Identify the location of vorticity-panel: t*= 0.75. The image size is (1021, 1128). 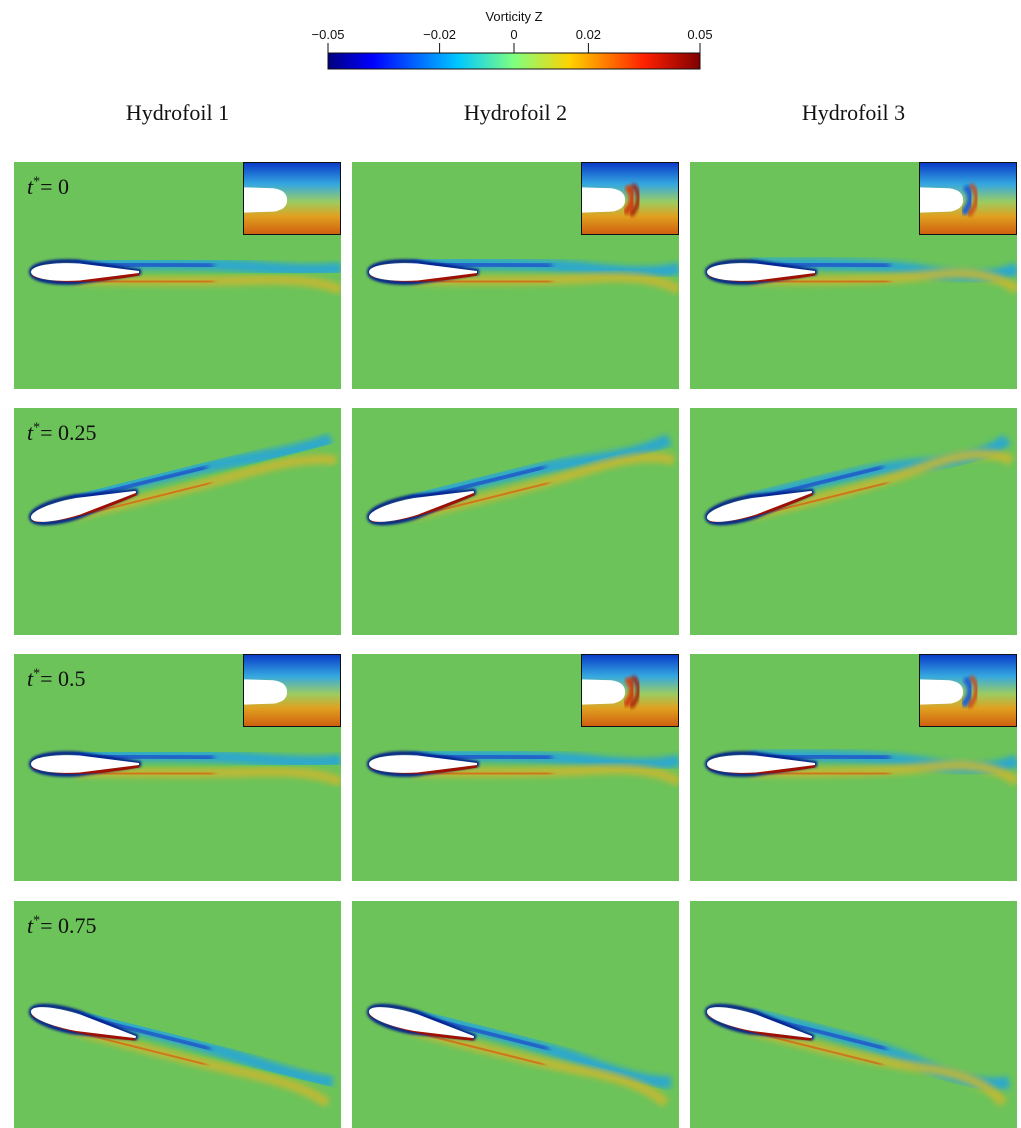
(177, 1014).